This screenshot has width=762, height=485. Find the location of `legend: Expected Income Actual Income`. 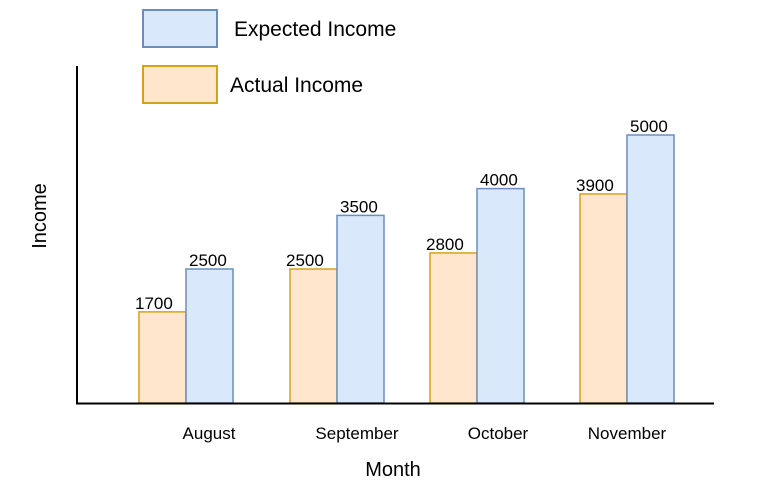

legend: Expected Income Actual Income is located at coordinates (269, 56).